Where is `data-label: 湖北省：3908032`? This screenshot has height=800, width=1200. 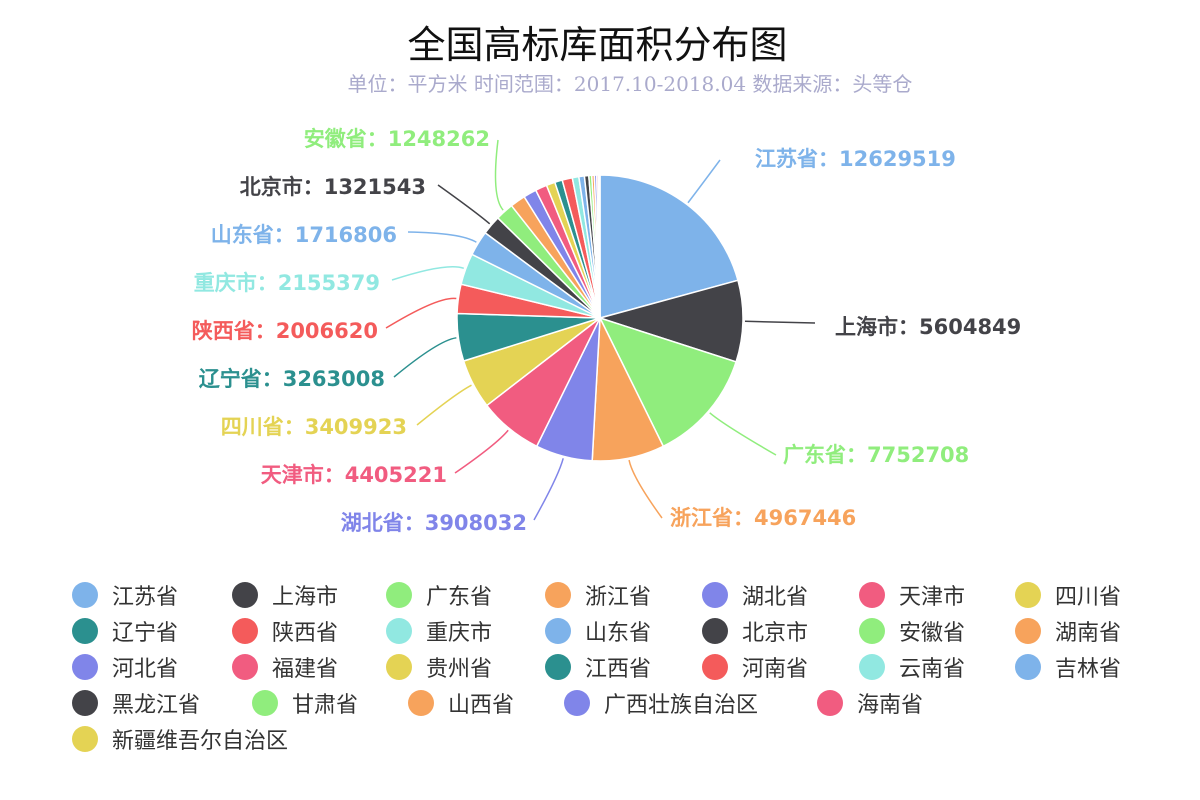 data-label: 湖北省：3908032 is located at coordinates (434, 523).